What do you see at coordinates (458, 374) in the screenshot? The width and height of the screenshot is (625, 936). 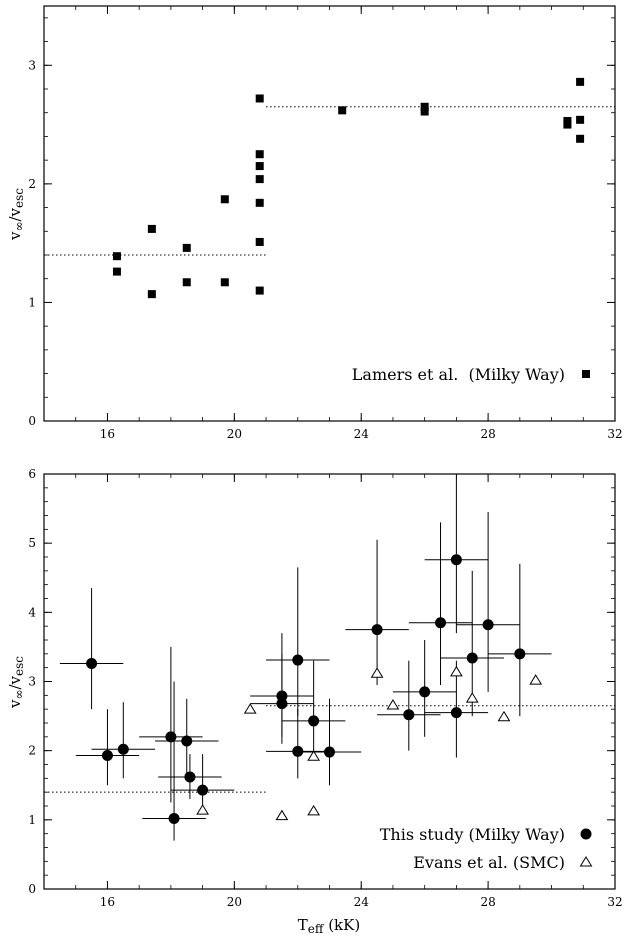 I see `top-legend-label: Lamers et al. (Milky Way)` at bounding box center [458, 374].